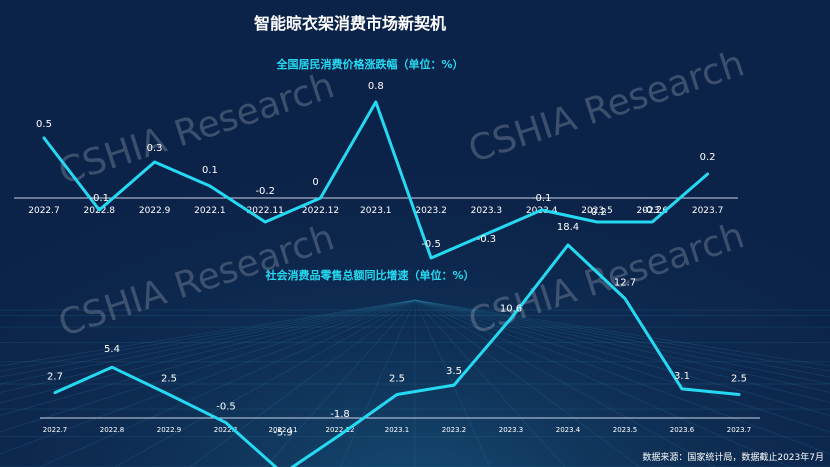  I want to click on chart2-title: 社会消费品零售总额同比增速（单位：%）, so click(370, 275).